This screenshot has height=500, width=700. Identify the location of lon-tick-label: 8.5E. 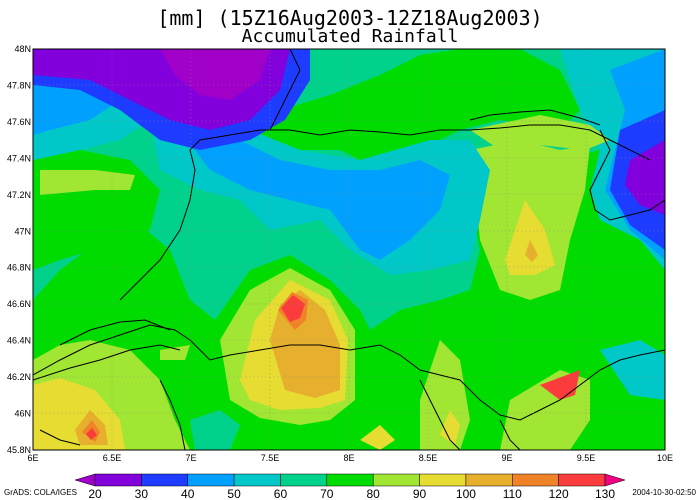
(428, 458).